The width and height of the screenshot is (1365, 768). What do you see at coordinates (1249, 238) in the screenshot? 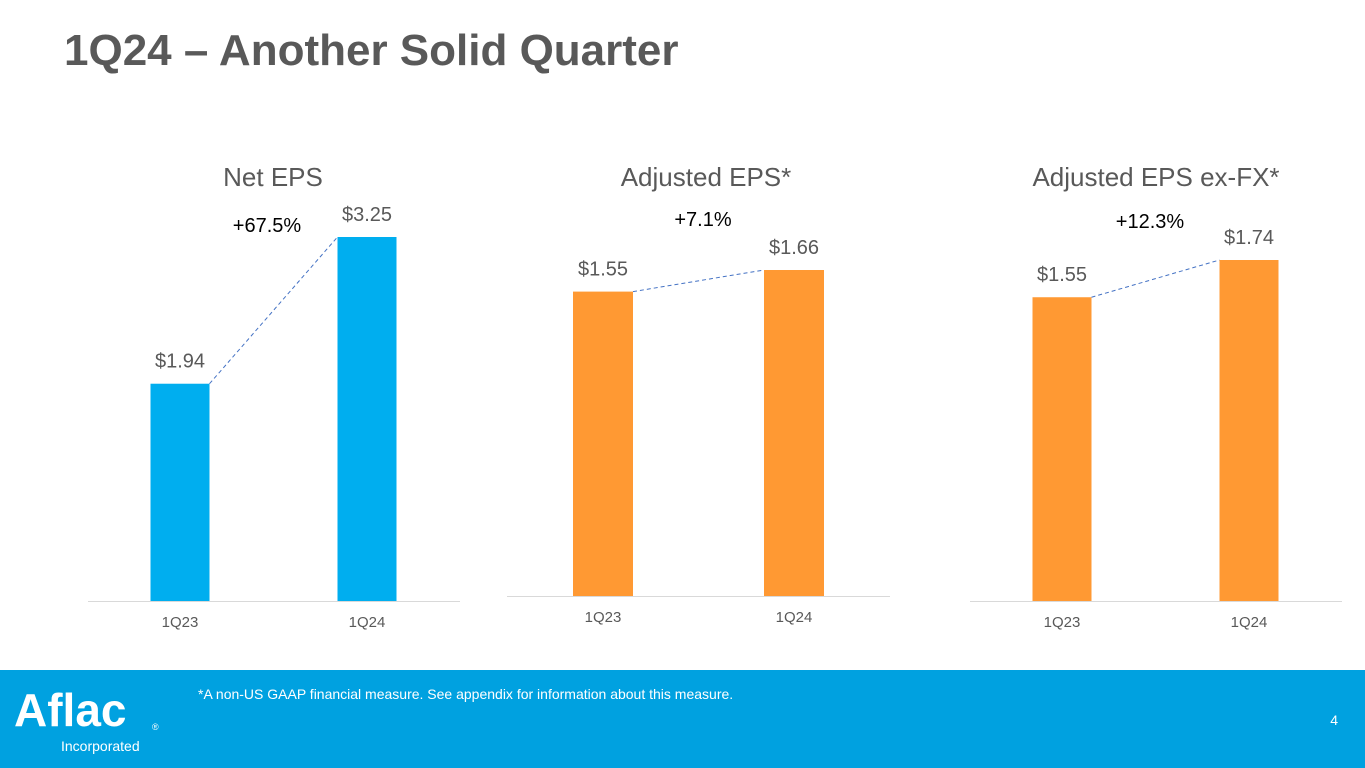
I see `chart3-data-label-1q24: $1.74` at bounding box center [1249, 238].